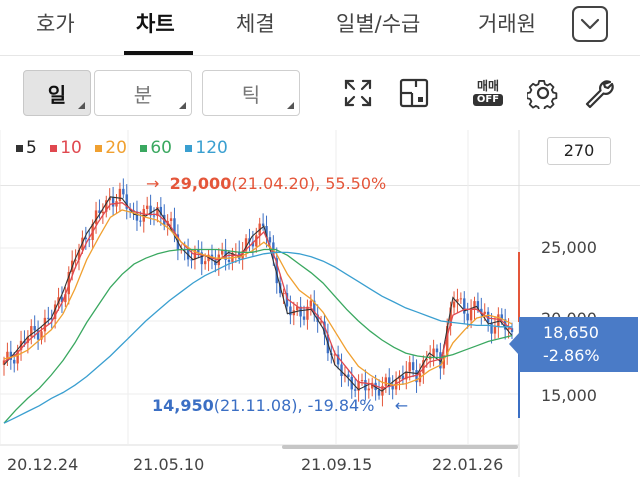  I want to click on legend-item-5: 5, so click(26, 148).